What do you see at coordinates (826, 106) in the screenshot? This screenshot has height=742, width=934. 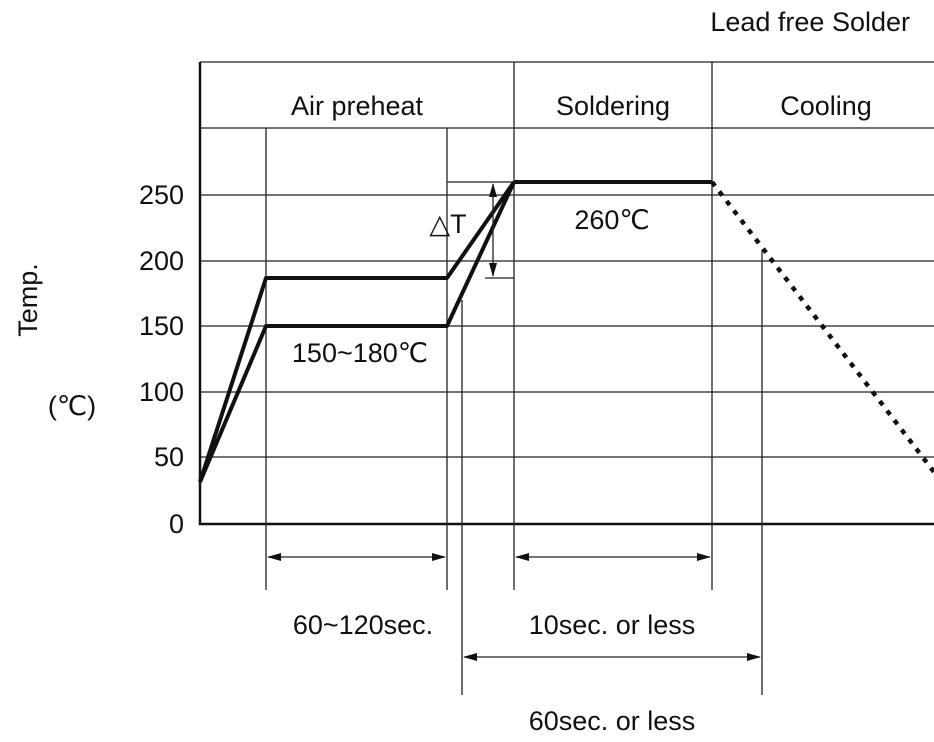 I see `phase-label: Cooling` at bounding box center [826, 106].